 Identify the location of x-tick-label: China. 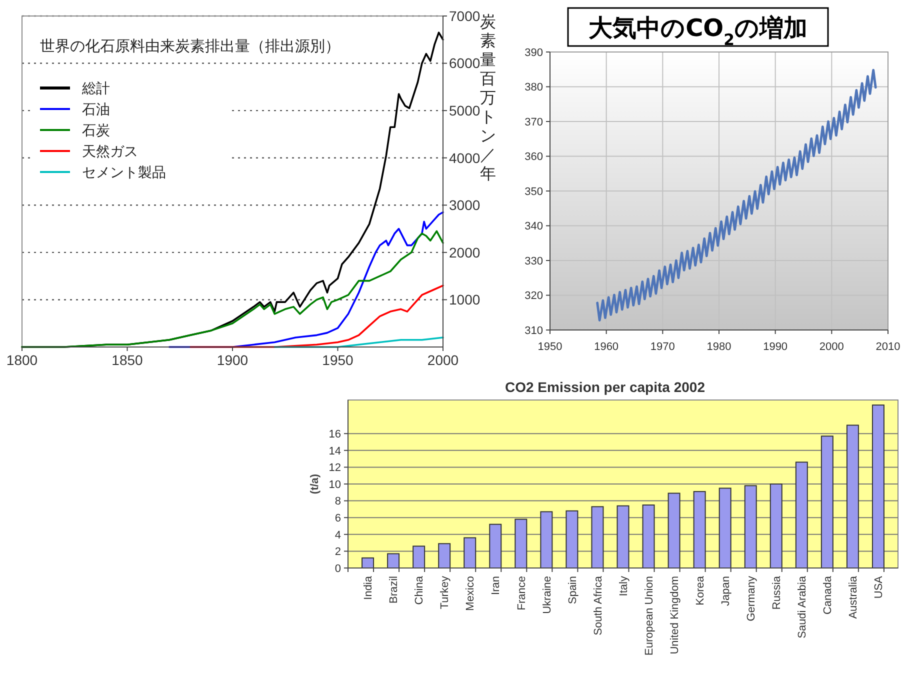
(420, 590).